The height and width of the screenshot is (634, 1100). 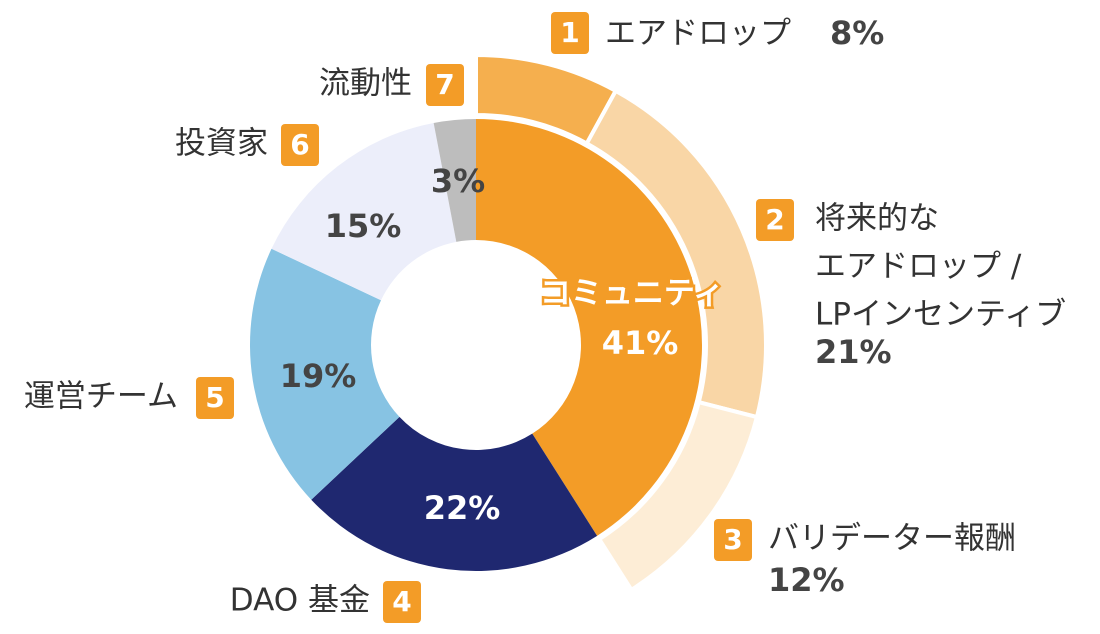 I want to click on category-label: 将来的な, so click(x=877, y=219).